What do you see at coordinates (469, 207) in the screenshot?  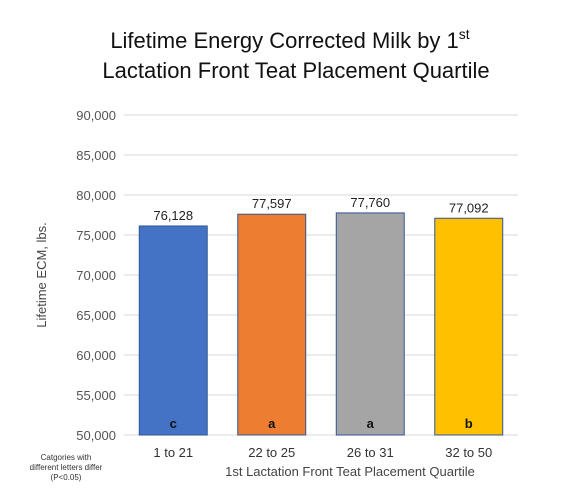 I see `bar-value-label: 77,092` at bounding box center [469, 207].